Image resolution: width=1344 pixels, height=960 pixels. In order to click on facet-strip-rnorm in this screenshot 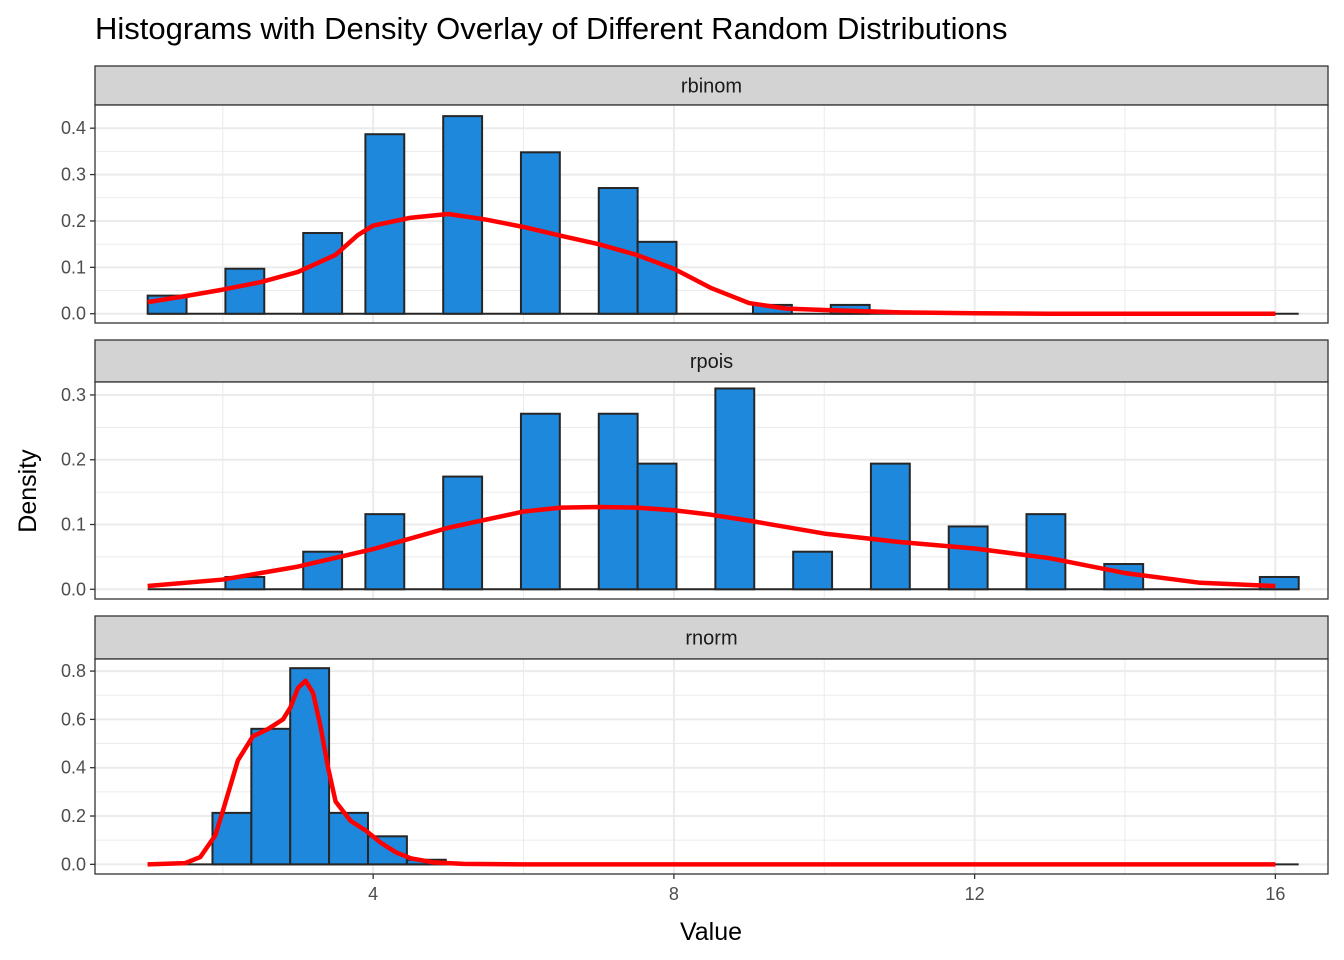, I will do `click(711, 637)`.